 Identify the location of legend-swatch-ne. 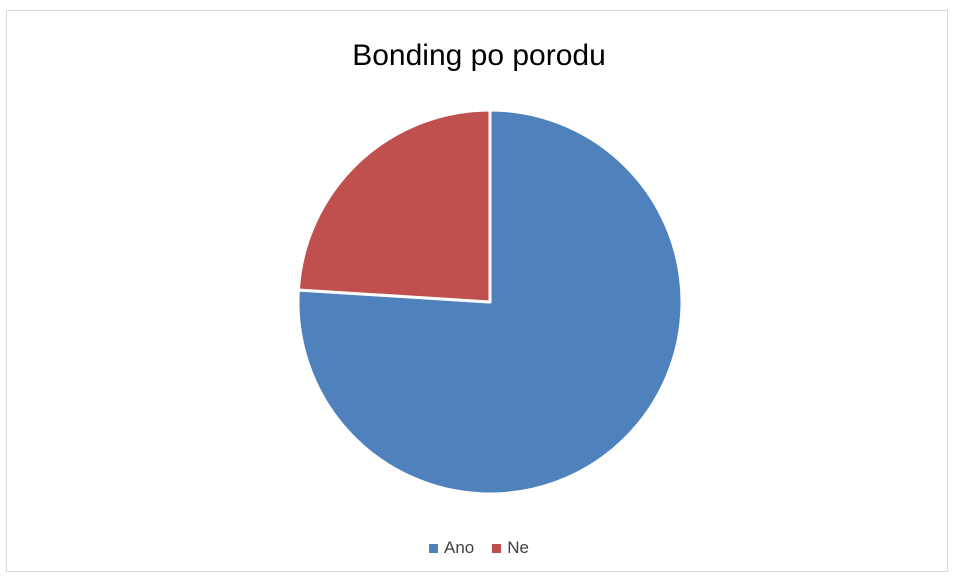
(497, 548).